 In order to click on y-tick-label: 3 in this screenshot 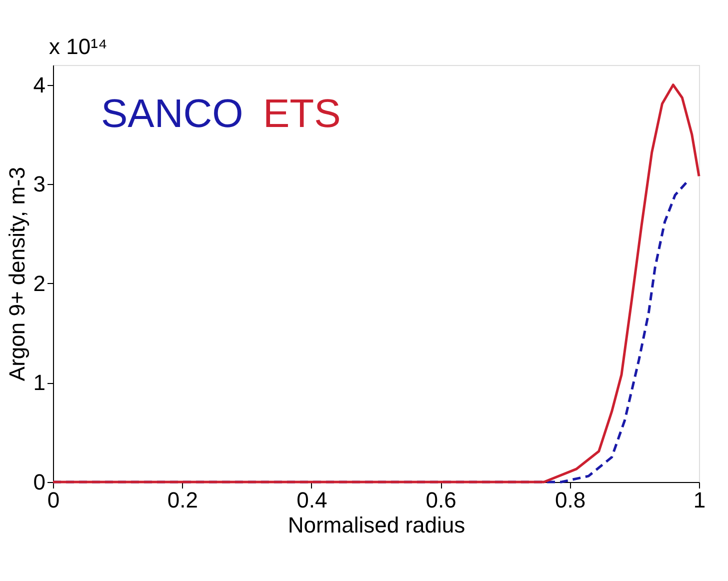, I will do `click(39, 184)`.